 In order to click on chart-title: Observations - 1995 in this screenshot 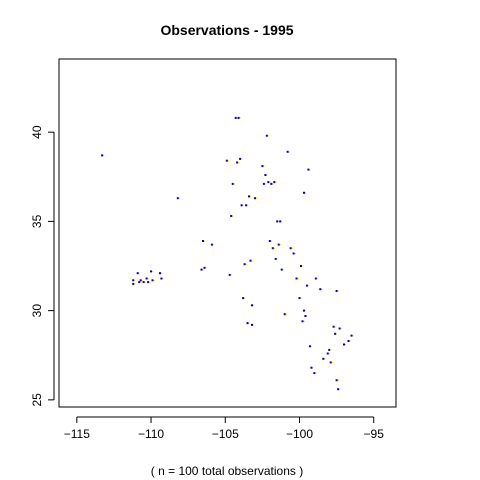, I will do `click(226, 30)`.